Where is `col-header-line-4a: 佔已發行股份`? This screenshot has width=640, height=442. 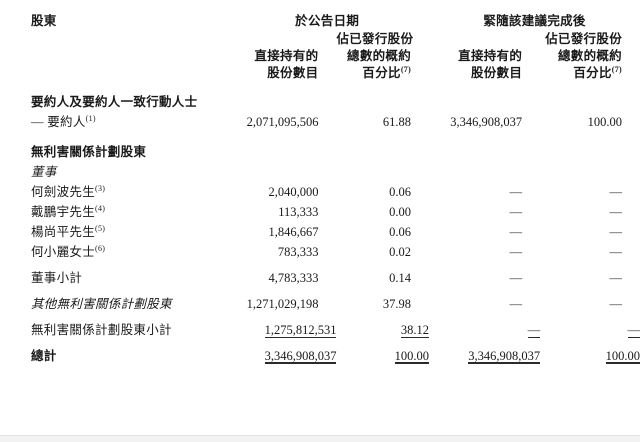 col-header-line-4a: 佔已發行股份 is located at coordinates (583, 39).